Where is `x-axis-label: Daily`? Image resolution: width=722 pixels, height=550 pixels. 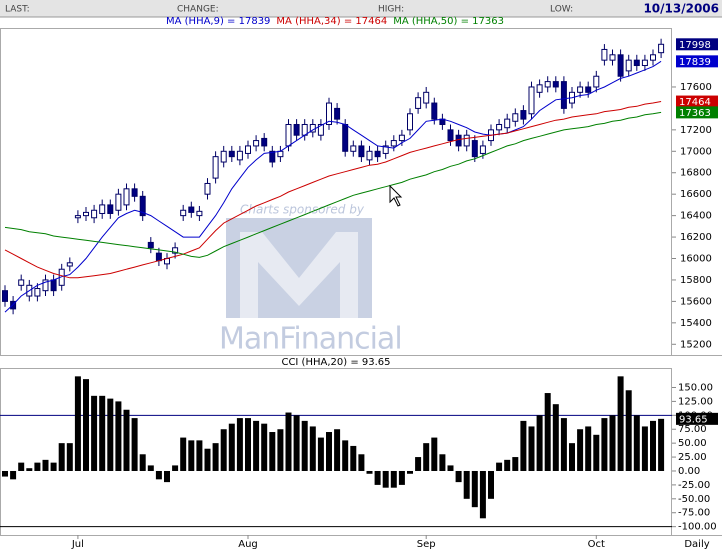 x-axis-label: Daily is located at coordinates (696, 544).